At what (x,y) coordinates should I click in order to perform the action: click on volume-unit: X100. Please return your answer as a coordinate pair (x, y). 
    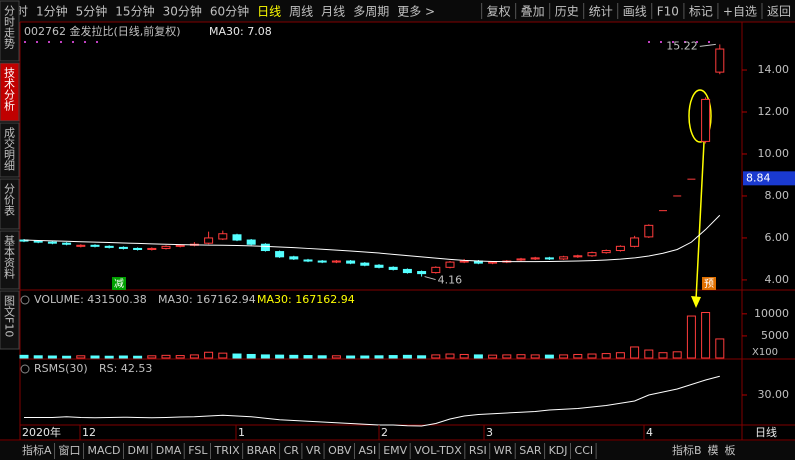
    Looking at the image, I should click on (765, 352).